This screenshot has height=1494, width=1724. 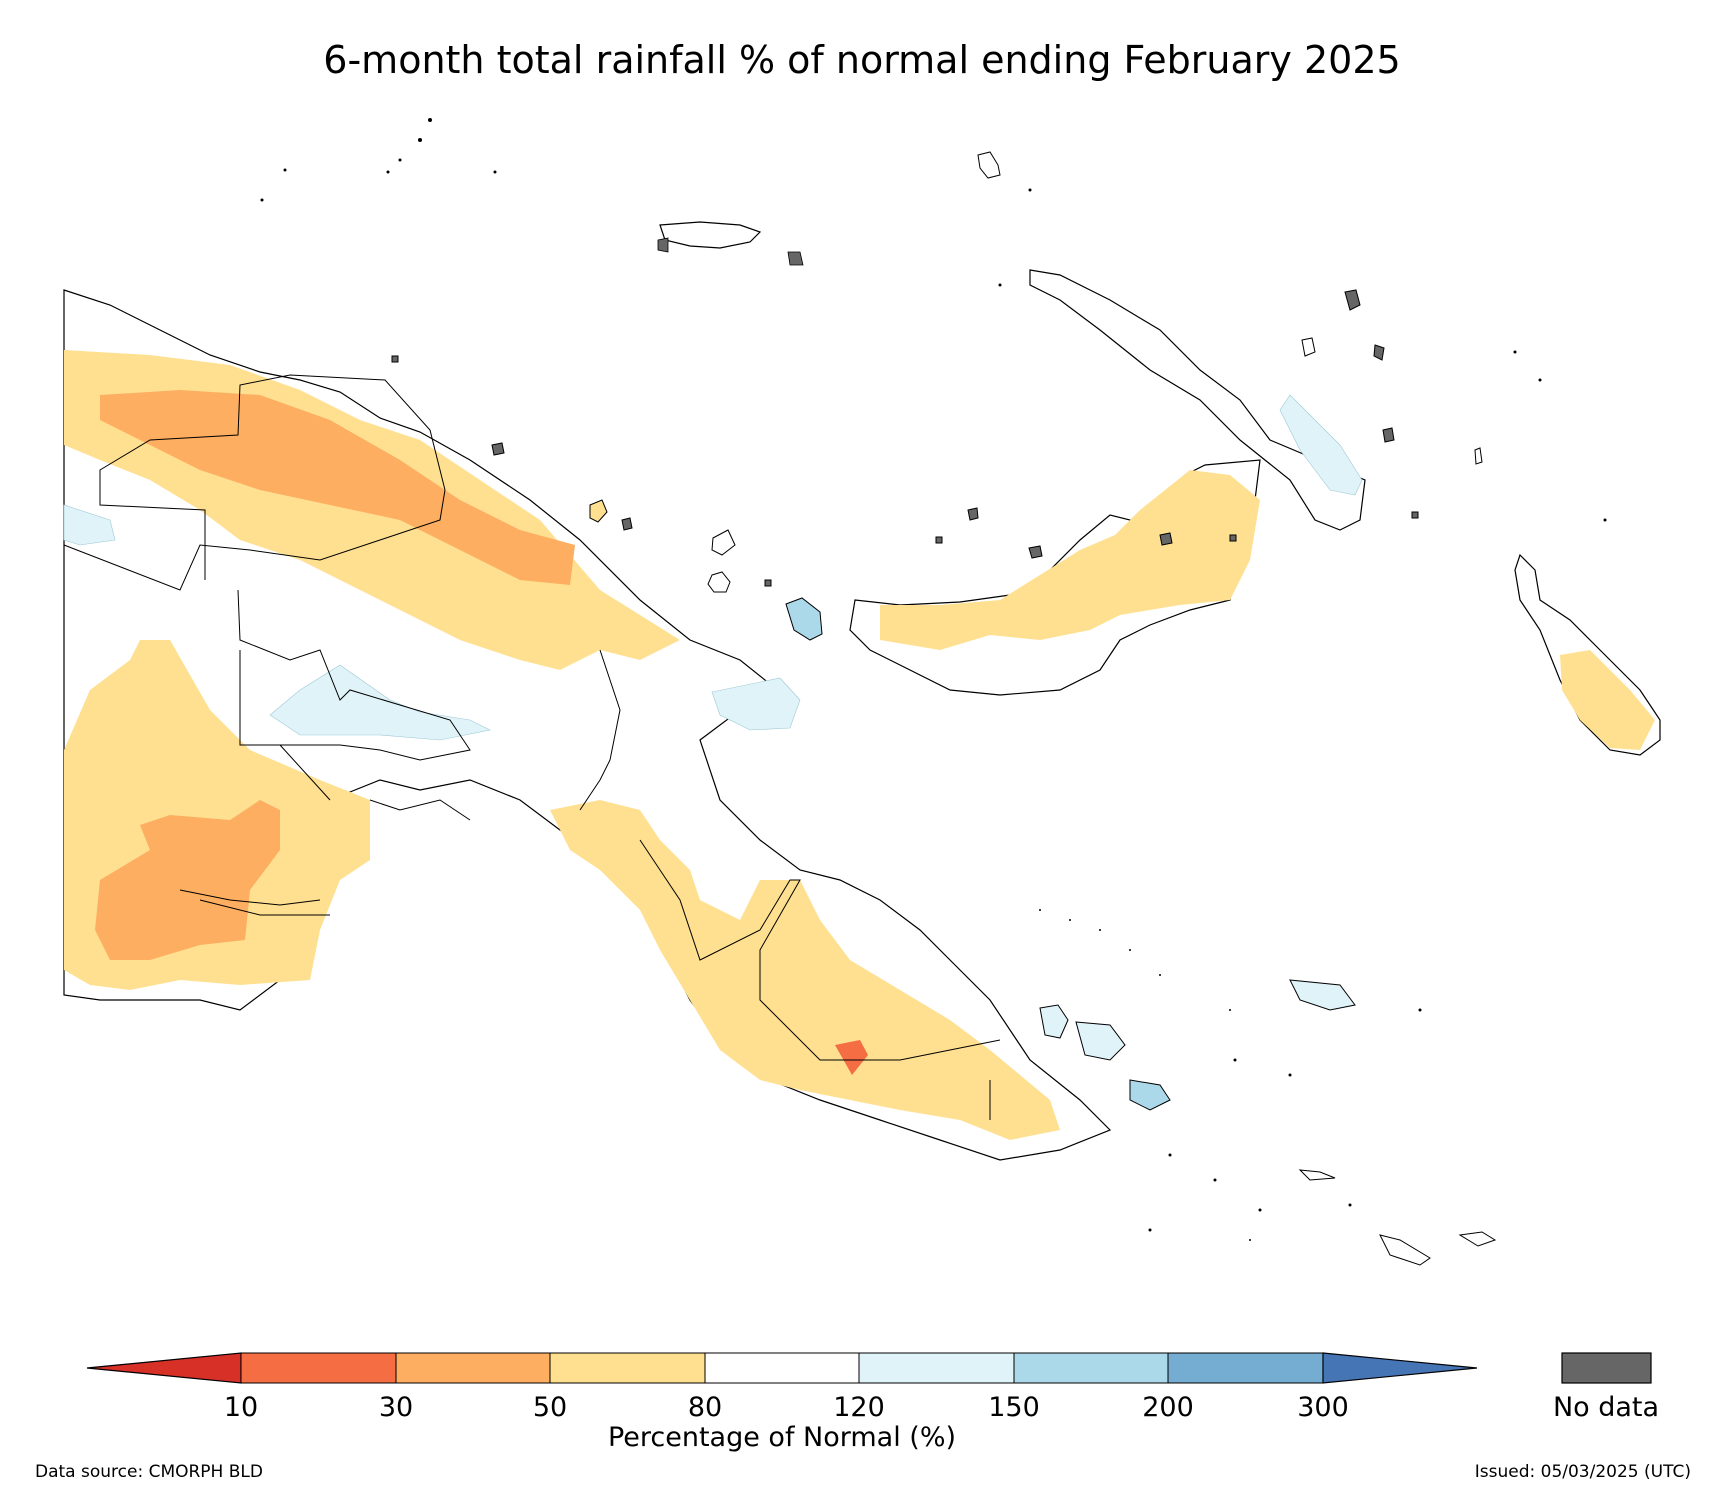 I want to click on nuguria-island, so click(x=1379, y=352).